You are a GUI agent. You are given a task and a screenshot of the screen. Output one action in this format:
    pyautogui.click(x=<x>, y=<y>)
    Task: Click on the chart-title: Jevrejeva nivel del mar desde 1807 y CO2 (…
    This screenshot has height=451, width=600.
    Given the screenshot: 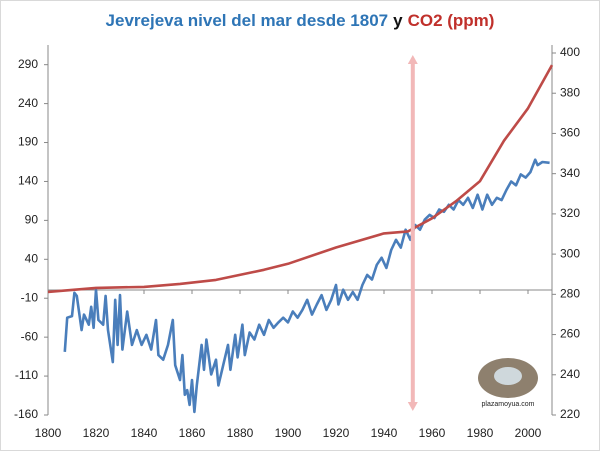 What is the action you would take?
    pyautogui.click(x=300, y=20)
    